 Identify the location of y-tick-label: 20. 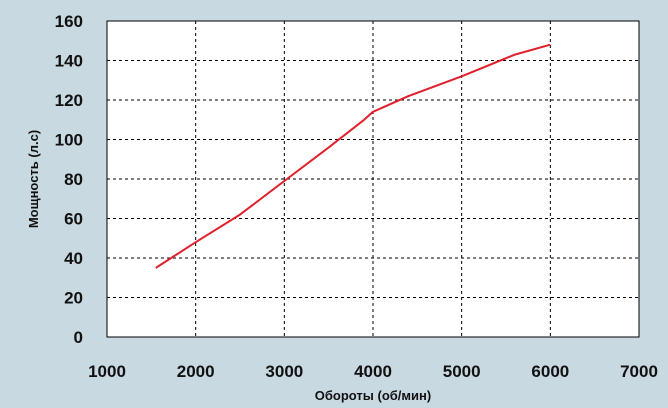
(73, 298).